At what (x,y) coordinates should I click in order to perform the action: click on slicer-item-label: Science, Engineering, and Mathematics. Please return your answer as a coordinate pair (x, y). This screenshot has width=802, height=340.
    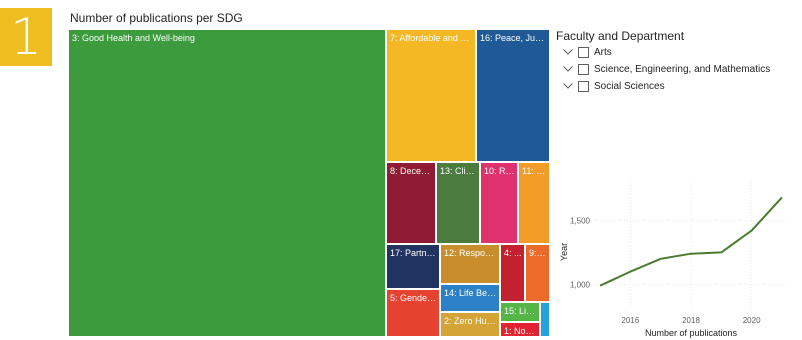
    Looking at the image, I should click on (682, 69).